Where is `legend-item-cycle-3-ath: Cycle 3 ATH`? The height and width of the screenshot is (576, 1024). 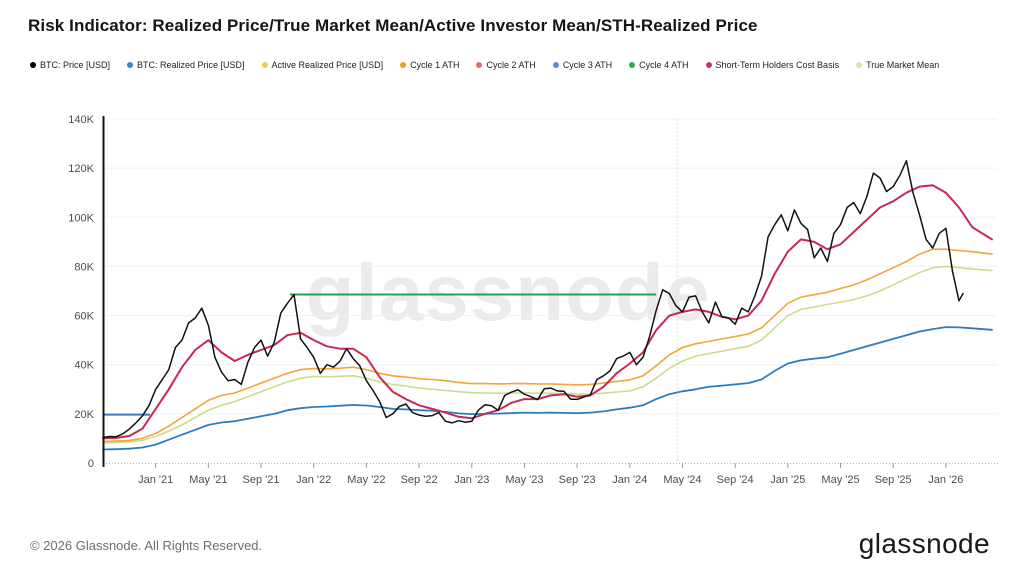
legend-item-cycle-3-ath: Cycle 3 ATH is located at coordinates (582, 65).